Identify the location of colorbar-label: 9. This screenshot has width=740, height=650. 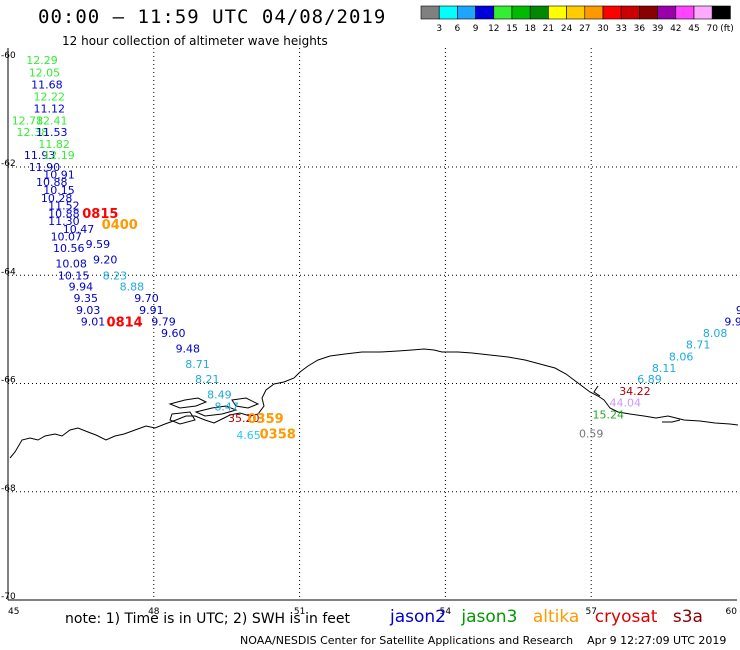
(476, 29).